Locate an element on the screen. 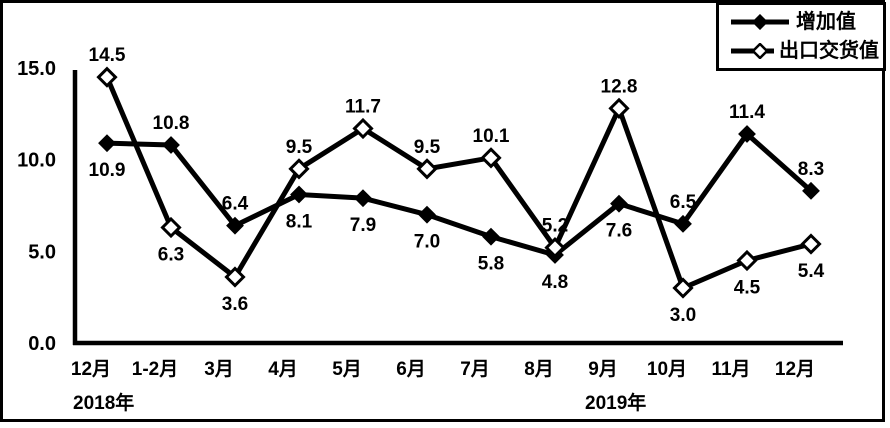 The width and height of the screenshot is (890, 428). data-label: 10.8 is located at coordinates (171, 123).